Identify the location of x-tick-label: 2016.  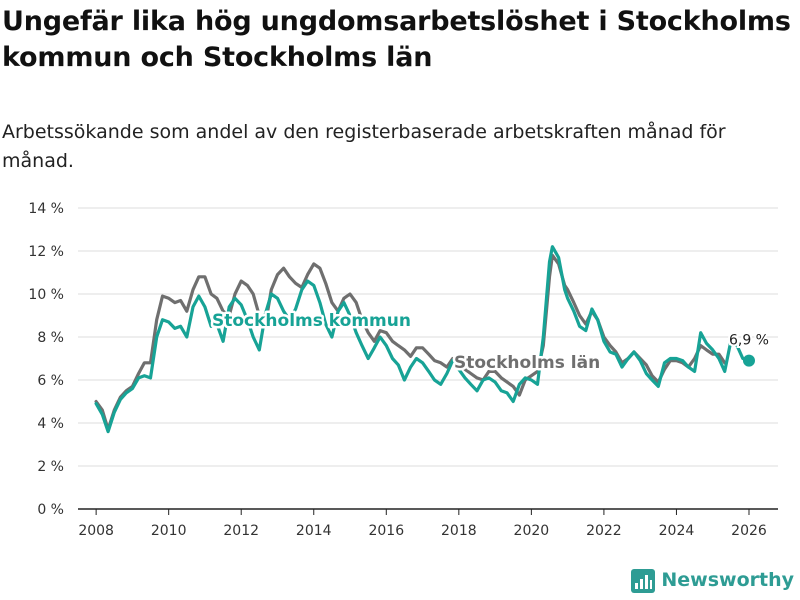
(386, 531).